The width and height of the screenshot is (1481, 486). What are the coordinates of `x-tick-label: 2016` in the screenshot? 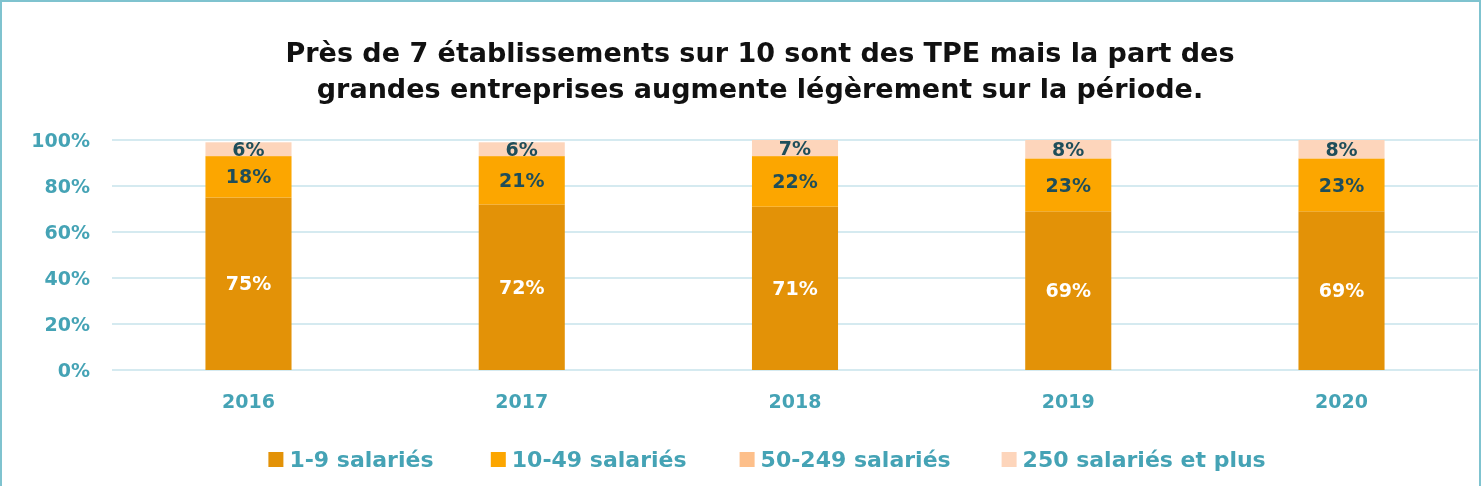 It's located at (248, 401).